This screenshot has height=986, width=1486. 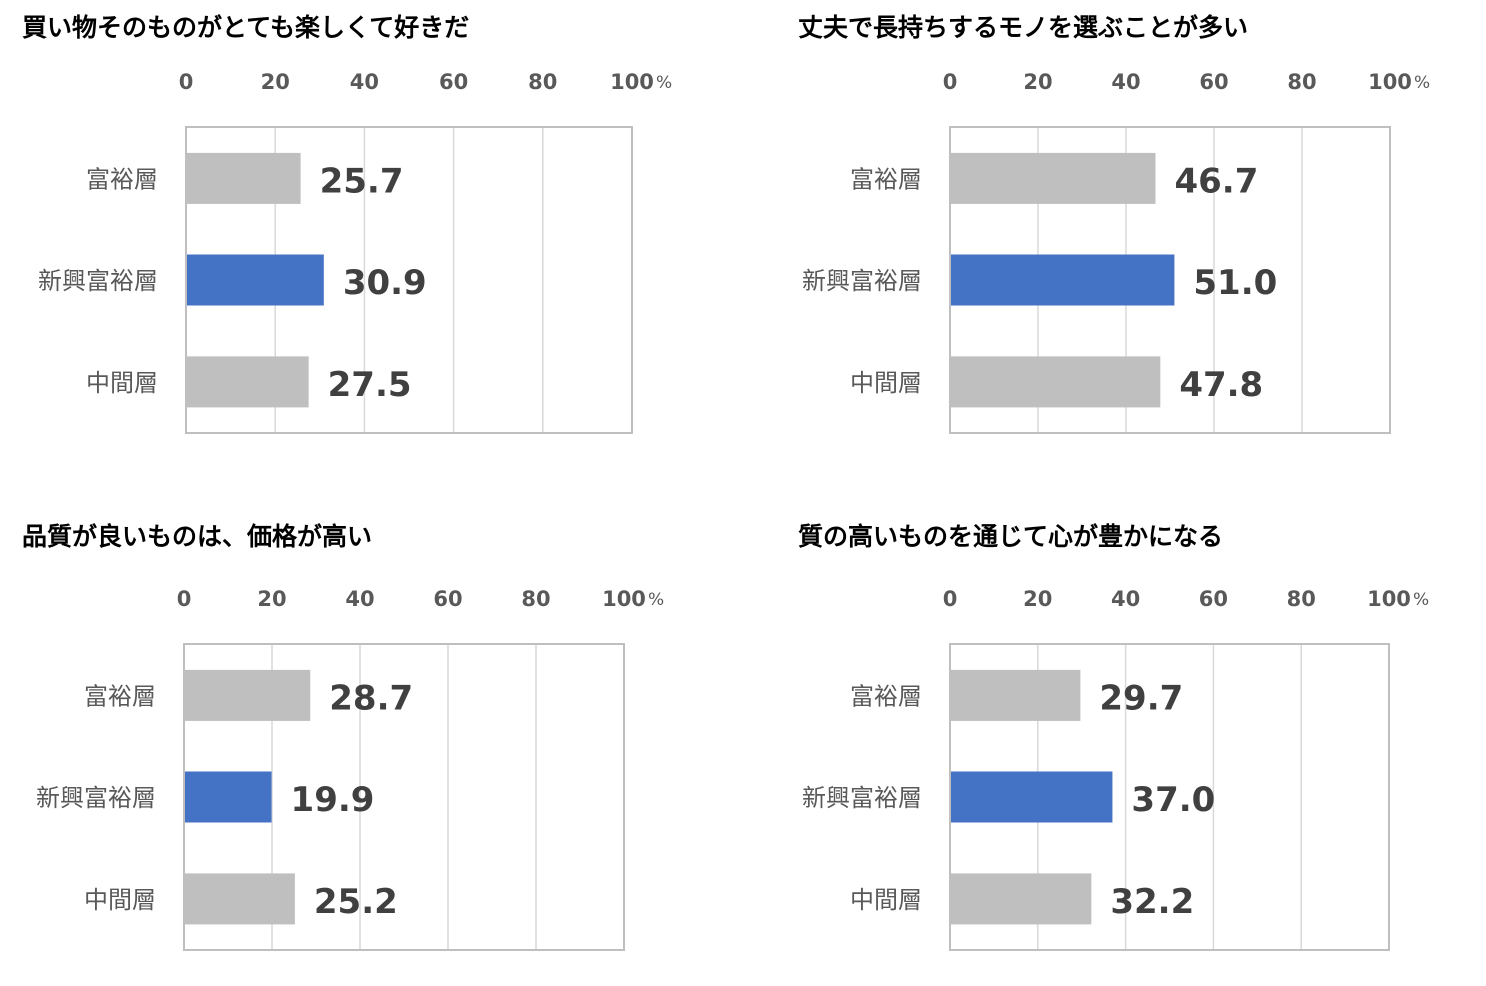 What do you see at coordinates (370, 385) in the screenshot?
I see `value-label: 27.5` at bounding box center [370, 385].